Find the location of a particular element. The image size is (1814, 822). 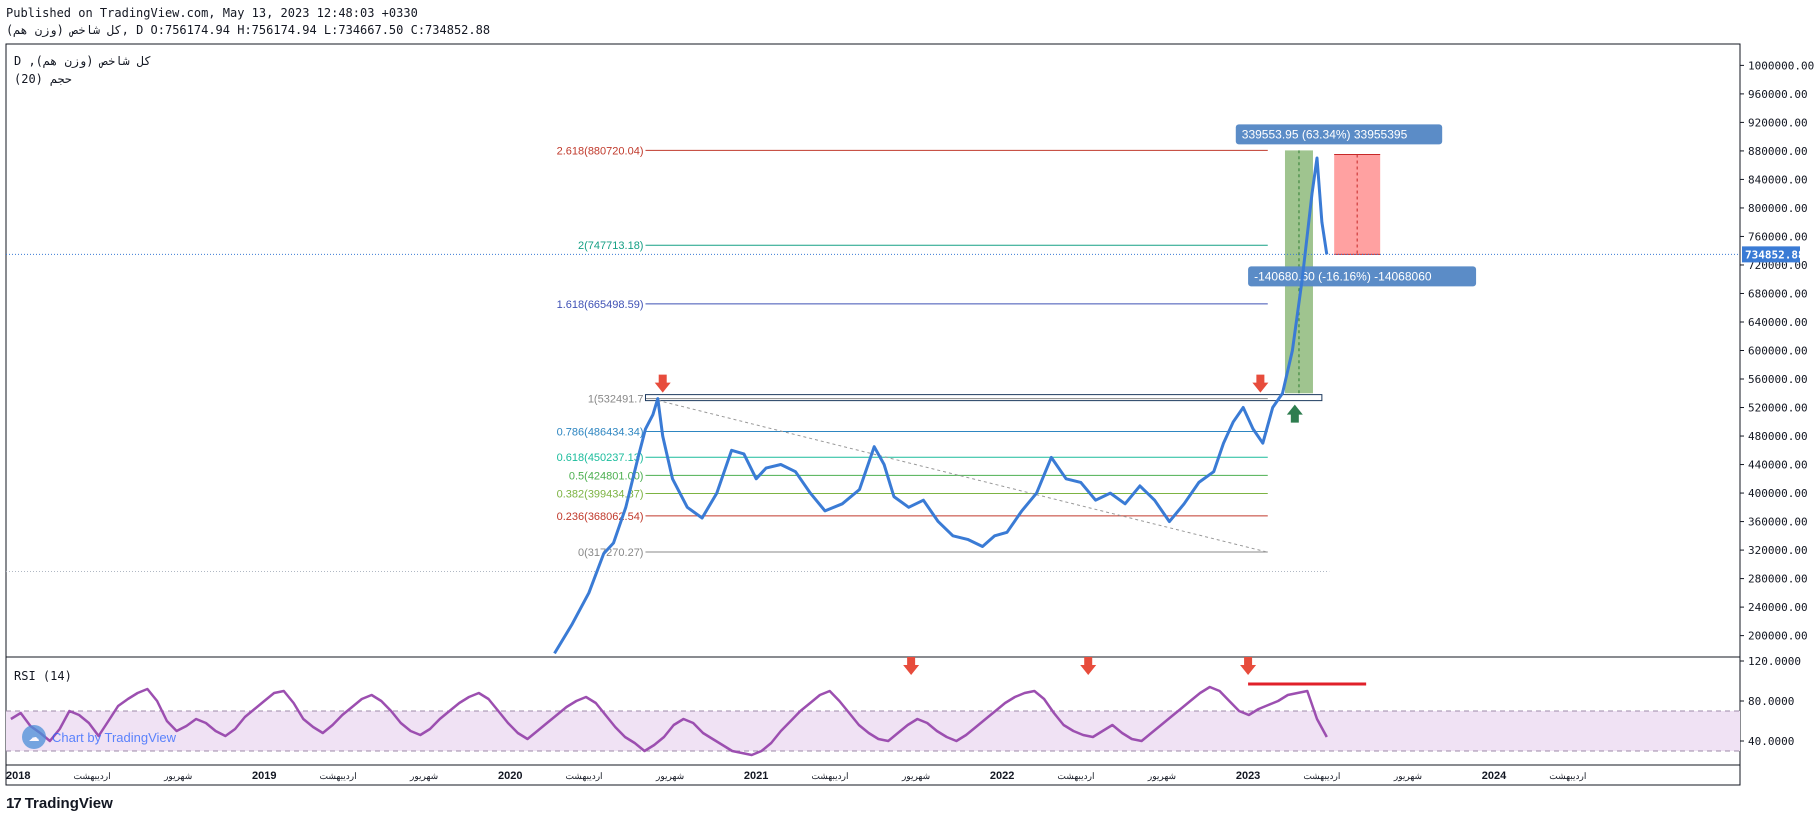

rsi-tick-label: 80.0000 is located at coordinates (1771, 701).